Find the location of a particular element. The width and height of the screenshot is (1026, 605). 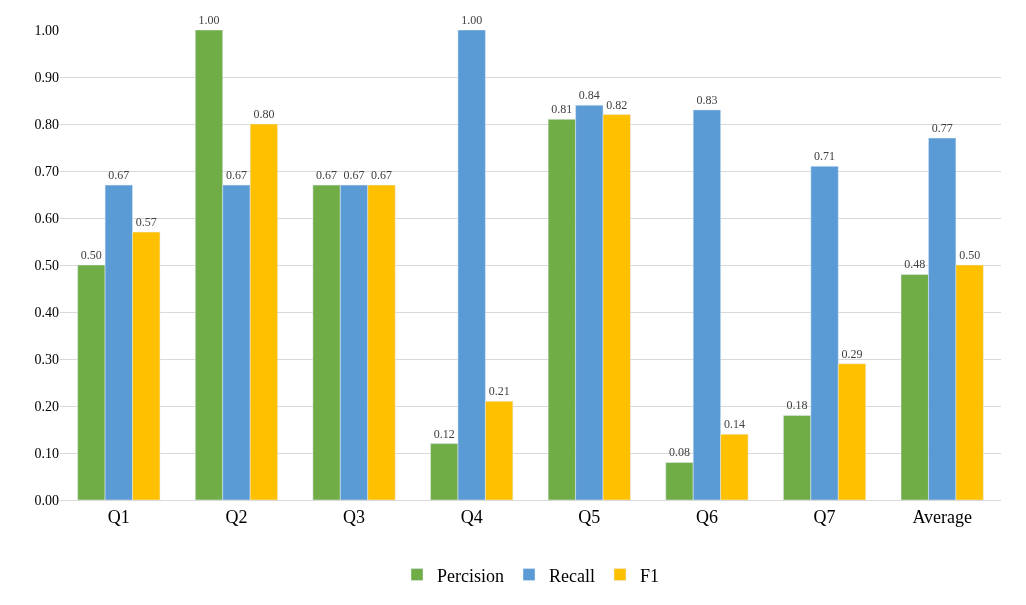

y-tick-label: 0.10 is located at coordinates (46, 453).